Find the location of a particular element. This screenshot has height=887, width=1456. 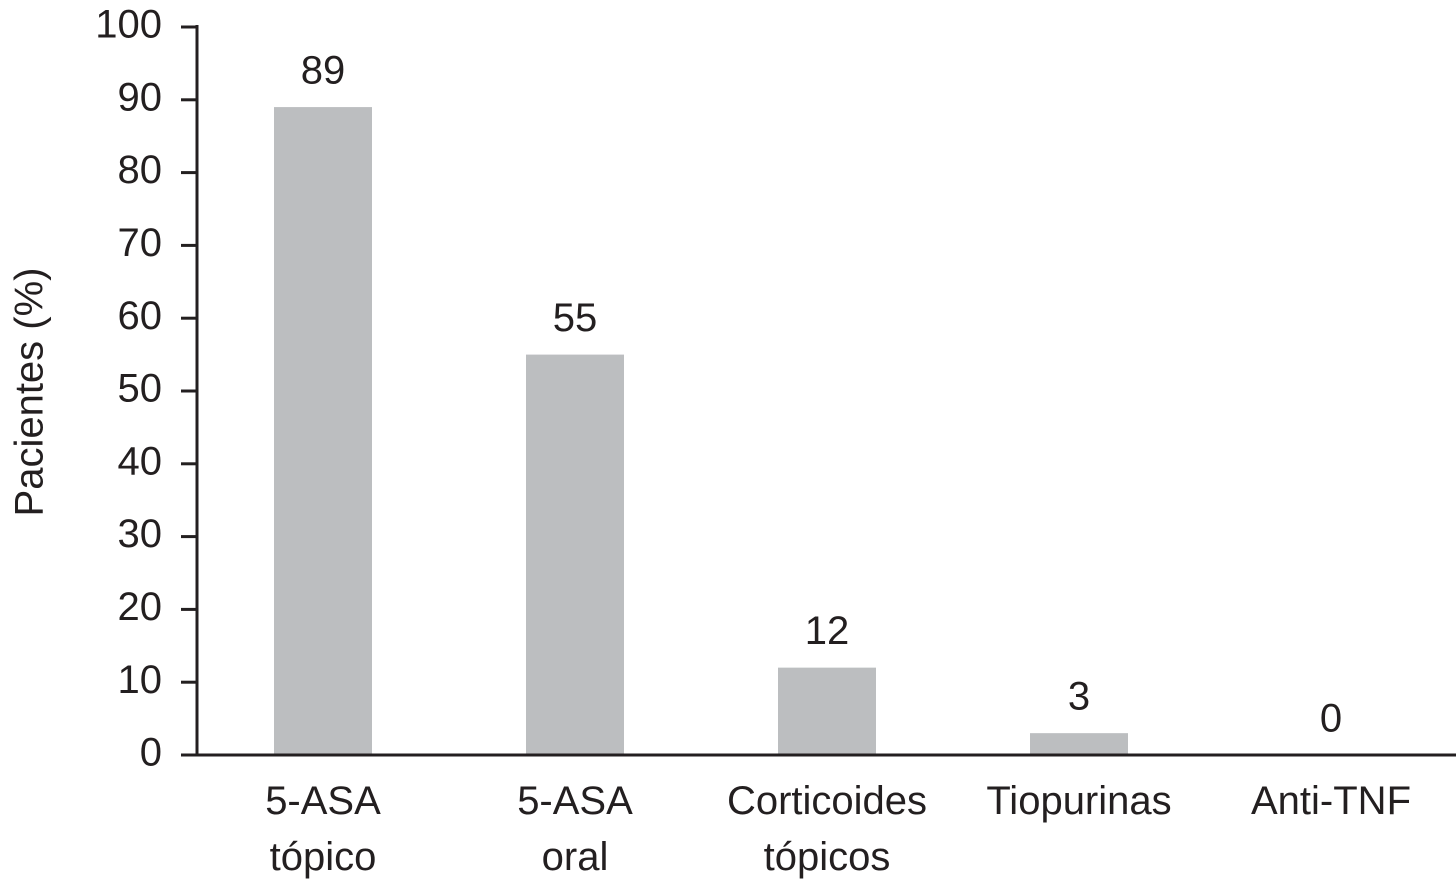

y-tick-label: 70 is located at coordinates (140, 243).